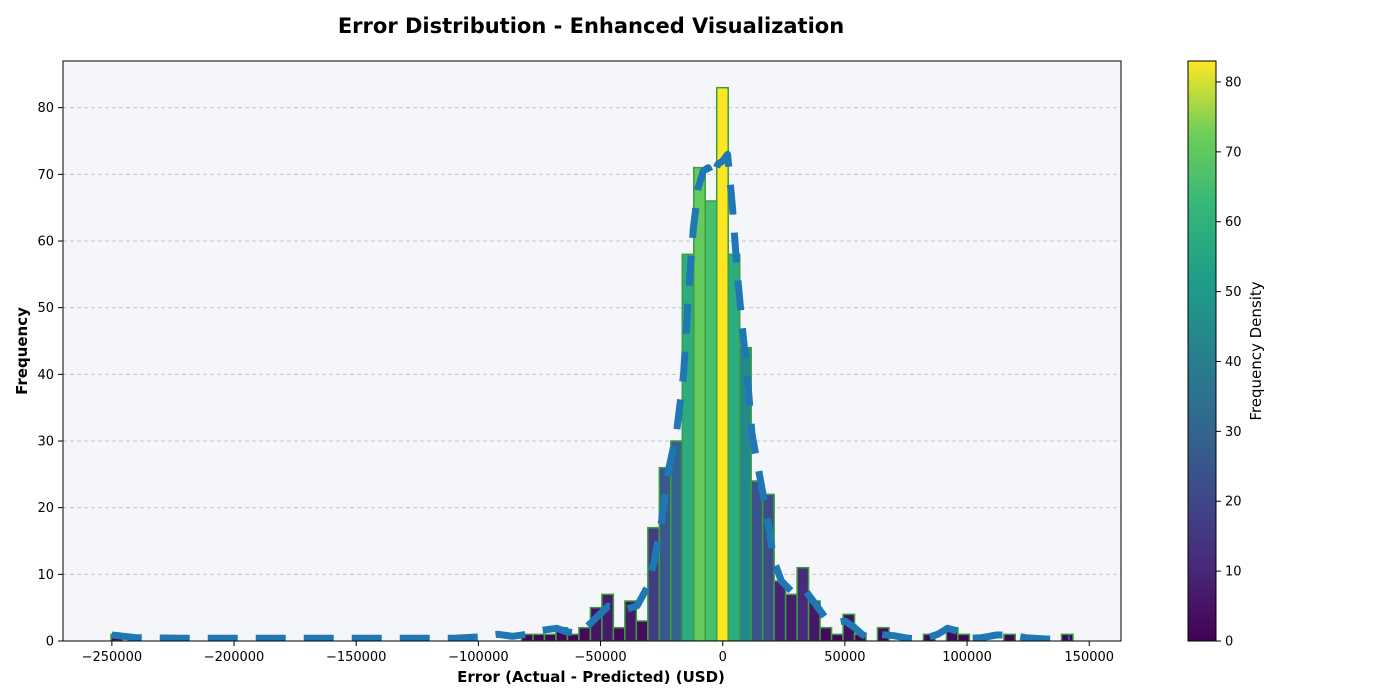 The image size is (1400, 700). What do you see at coordinates (234, 657) in the screenshot?
I see `x-tick-label: −200000` at bounding box center [234, 657].